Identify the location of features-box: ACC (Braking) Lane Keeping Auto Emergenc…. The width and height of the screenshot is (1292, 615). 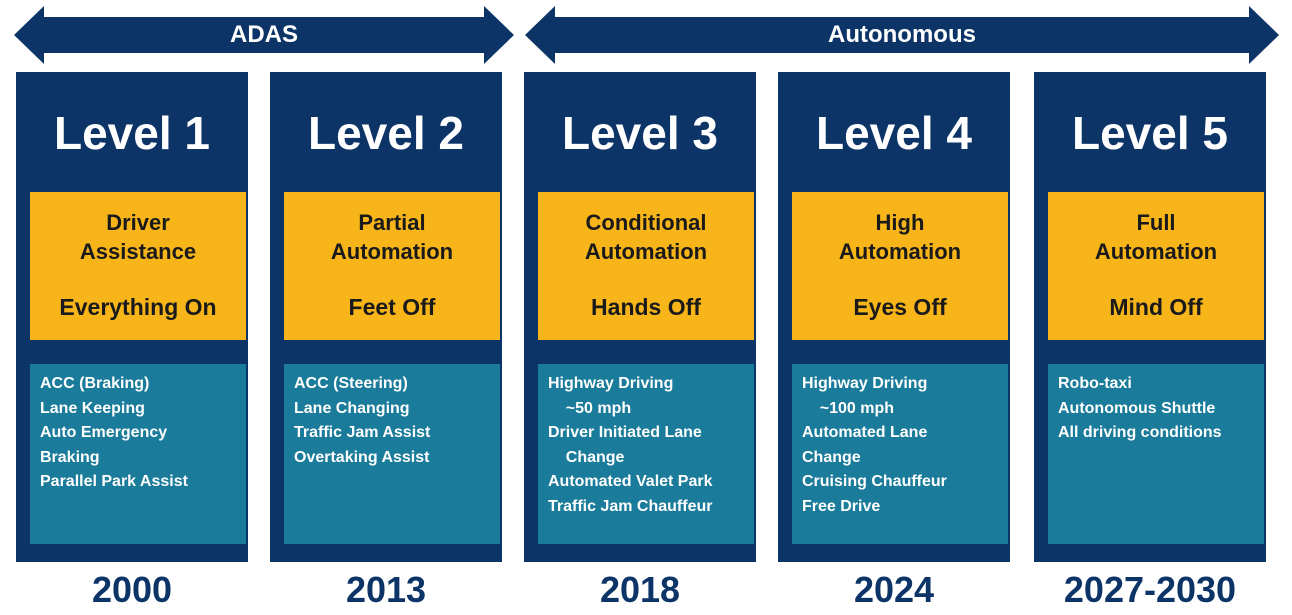
(138, 454).